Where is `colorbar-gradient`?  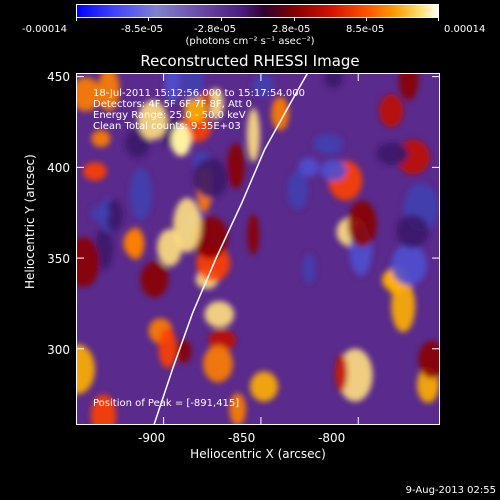
colorbar-gradient is located at coordinates (257, 11).